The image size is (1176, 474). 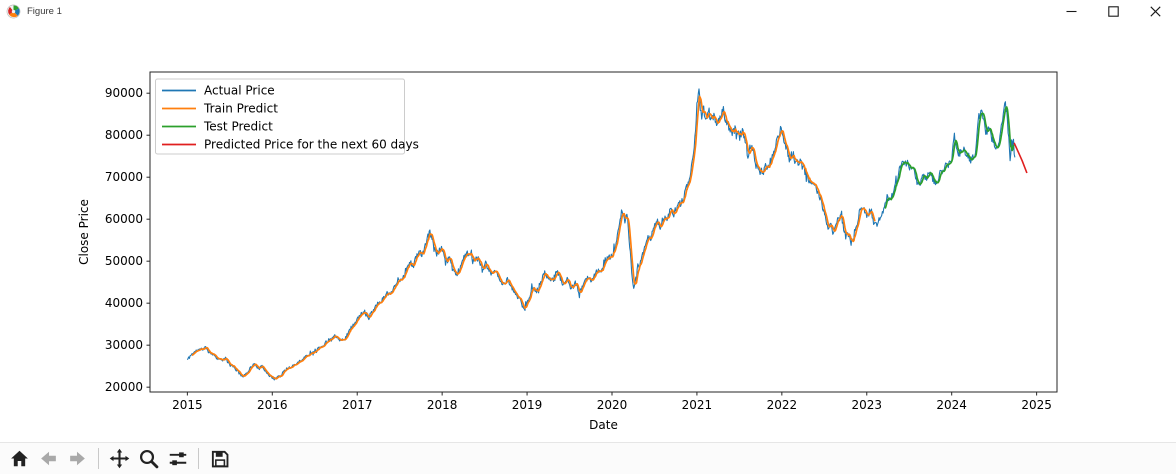 I want to click on minimize-button, so click(x=1071, y=11).